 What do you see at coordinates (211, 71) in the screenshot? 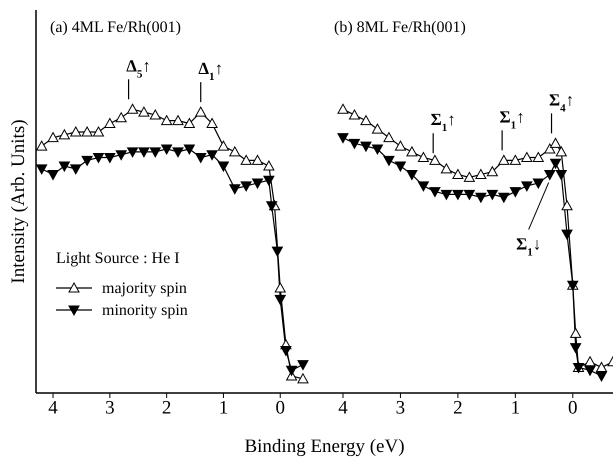
I see `annotation: Δ$_{1}$↑` at bounding box center [211, 71].